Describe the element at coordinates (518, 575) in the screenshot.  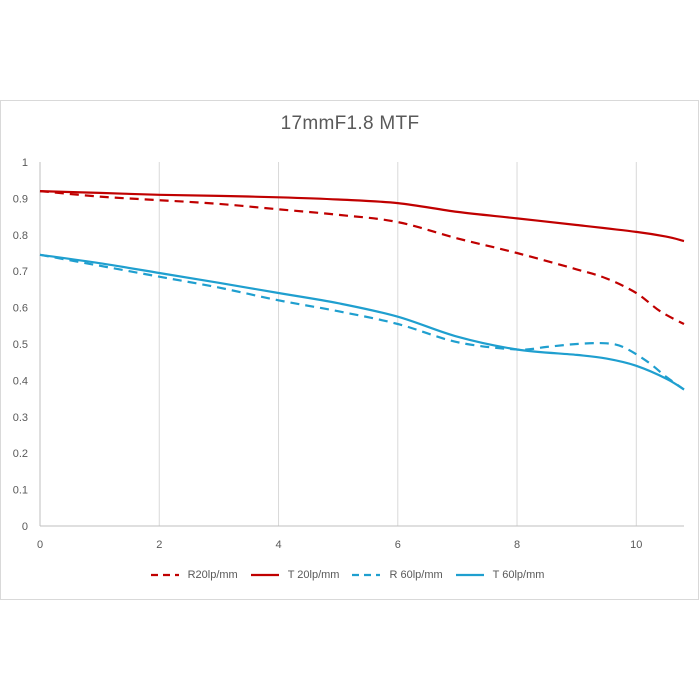
I see `legend-label: T 60lp/mm` at that location.